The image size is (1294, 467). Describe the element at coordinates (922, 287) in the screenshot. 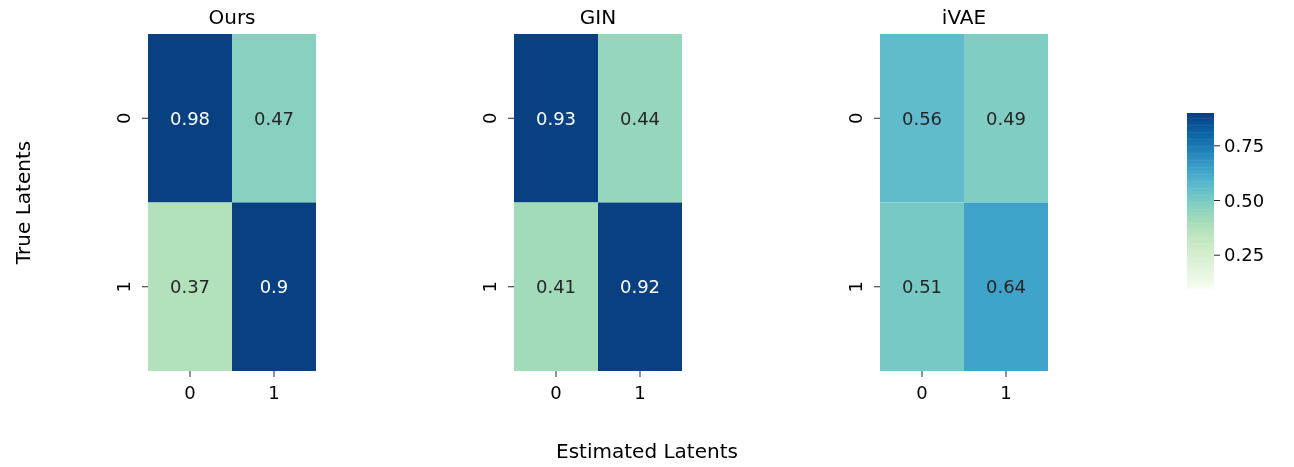

I see `data-label: 0.51` at that location.